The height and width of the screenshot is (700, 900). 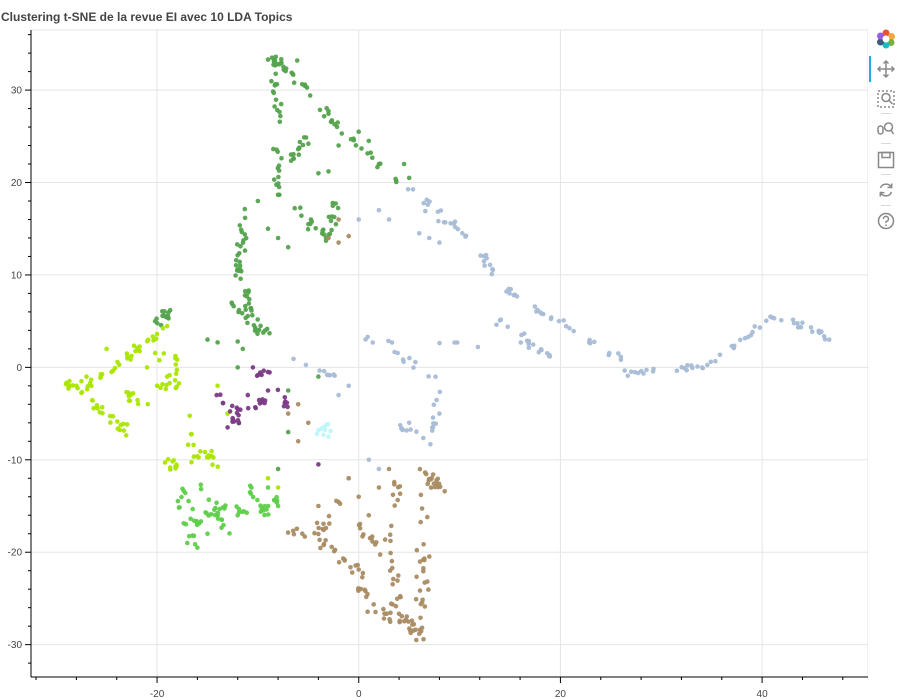 I want to click on x-tick-label: 0, so click(x=359, y=694).